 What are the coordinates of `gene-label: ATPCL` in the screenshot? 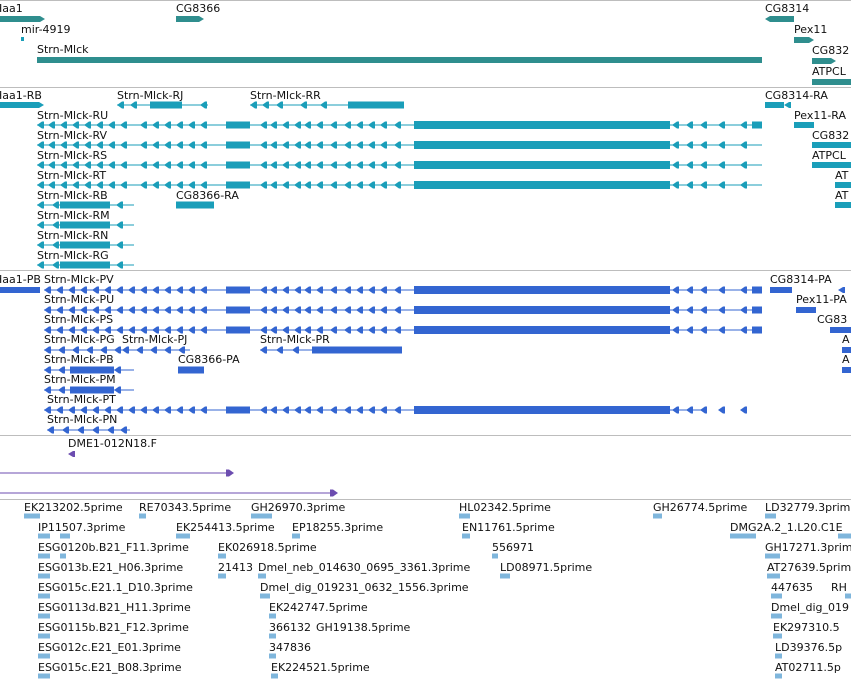 It's located at (829, 71).